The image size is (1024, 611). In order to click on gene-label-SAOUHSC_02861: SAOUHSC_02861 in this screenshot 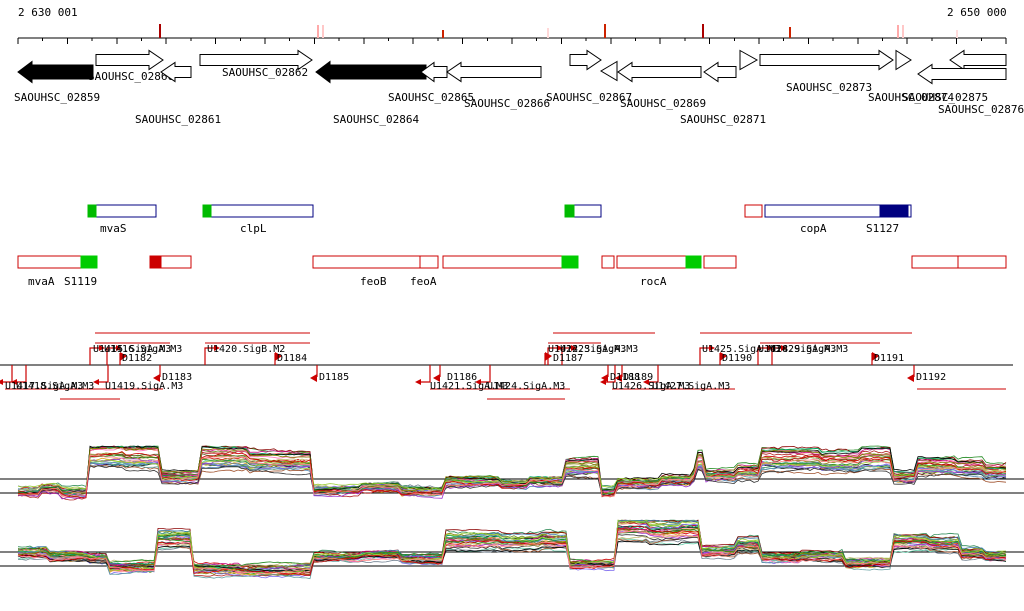, I will do `click(178, 119)`.